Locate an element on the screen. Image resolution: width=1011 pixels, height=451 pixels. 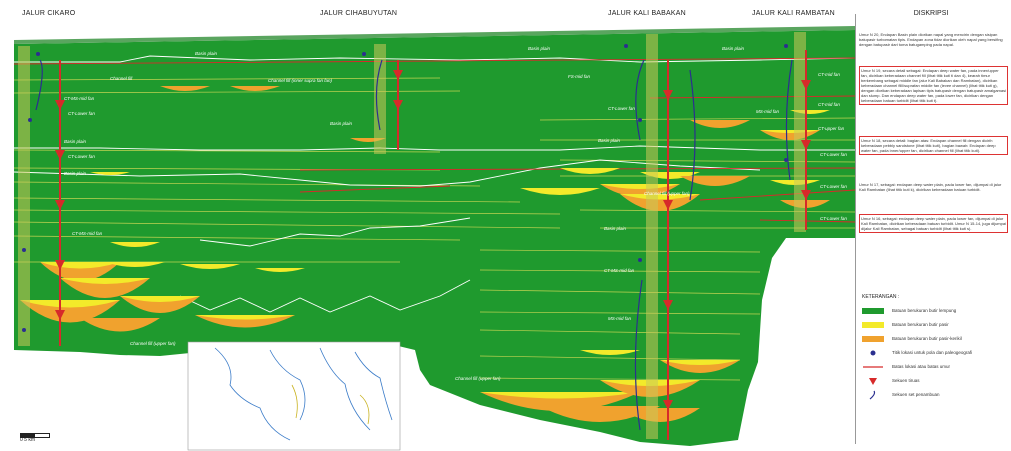
swatch-sand is located at coordinates (873, 325).